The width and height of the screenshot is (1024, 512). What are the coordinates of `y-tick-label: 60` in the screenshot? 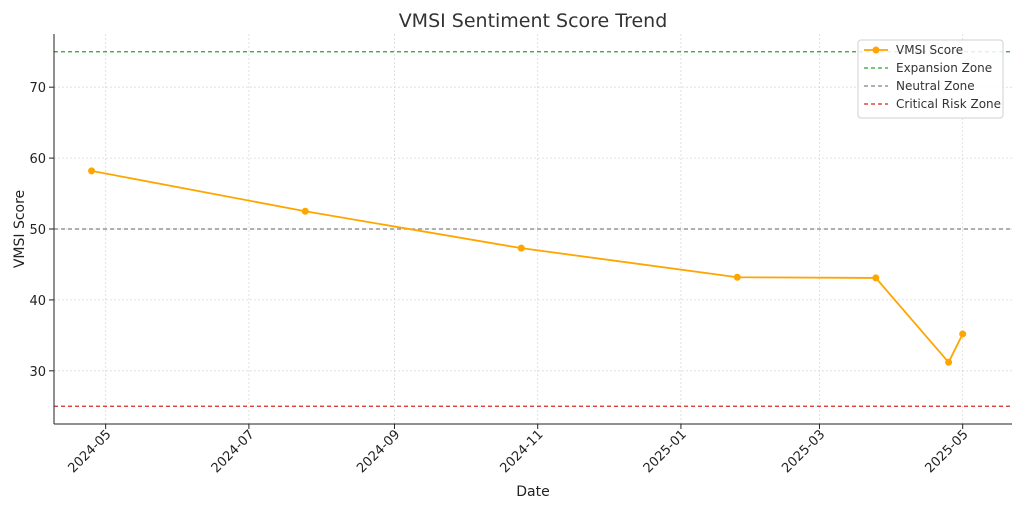 It's located at (37, 159).